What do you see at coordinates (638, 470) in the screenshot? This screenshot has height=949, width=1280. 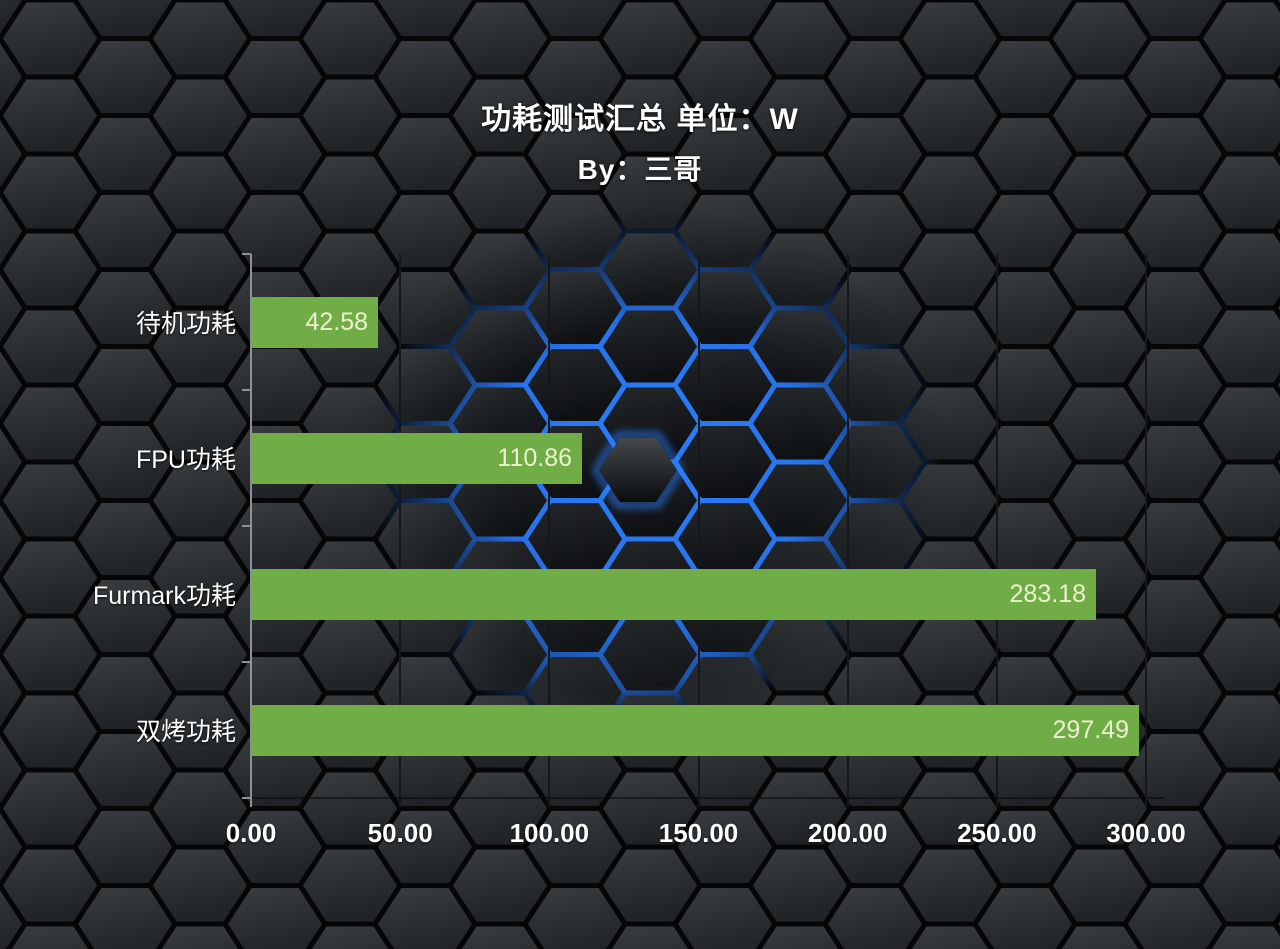 I see `featured-hexagon` at bounding box center [638, 470].